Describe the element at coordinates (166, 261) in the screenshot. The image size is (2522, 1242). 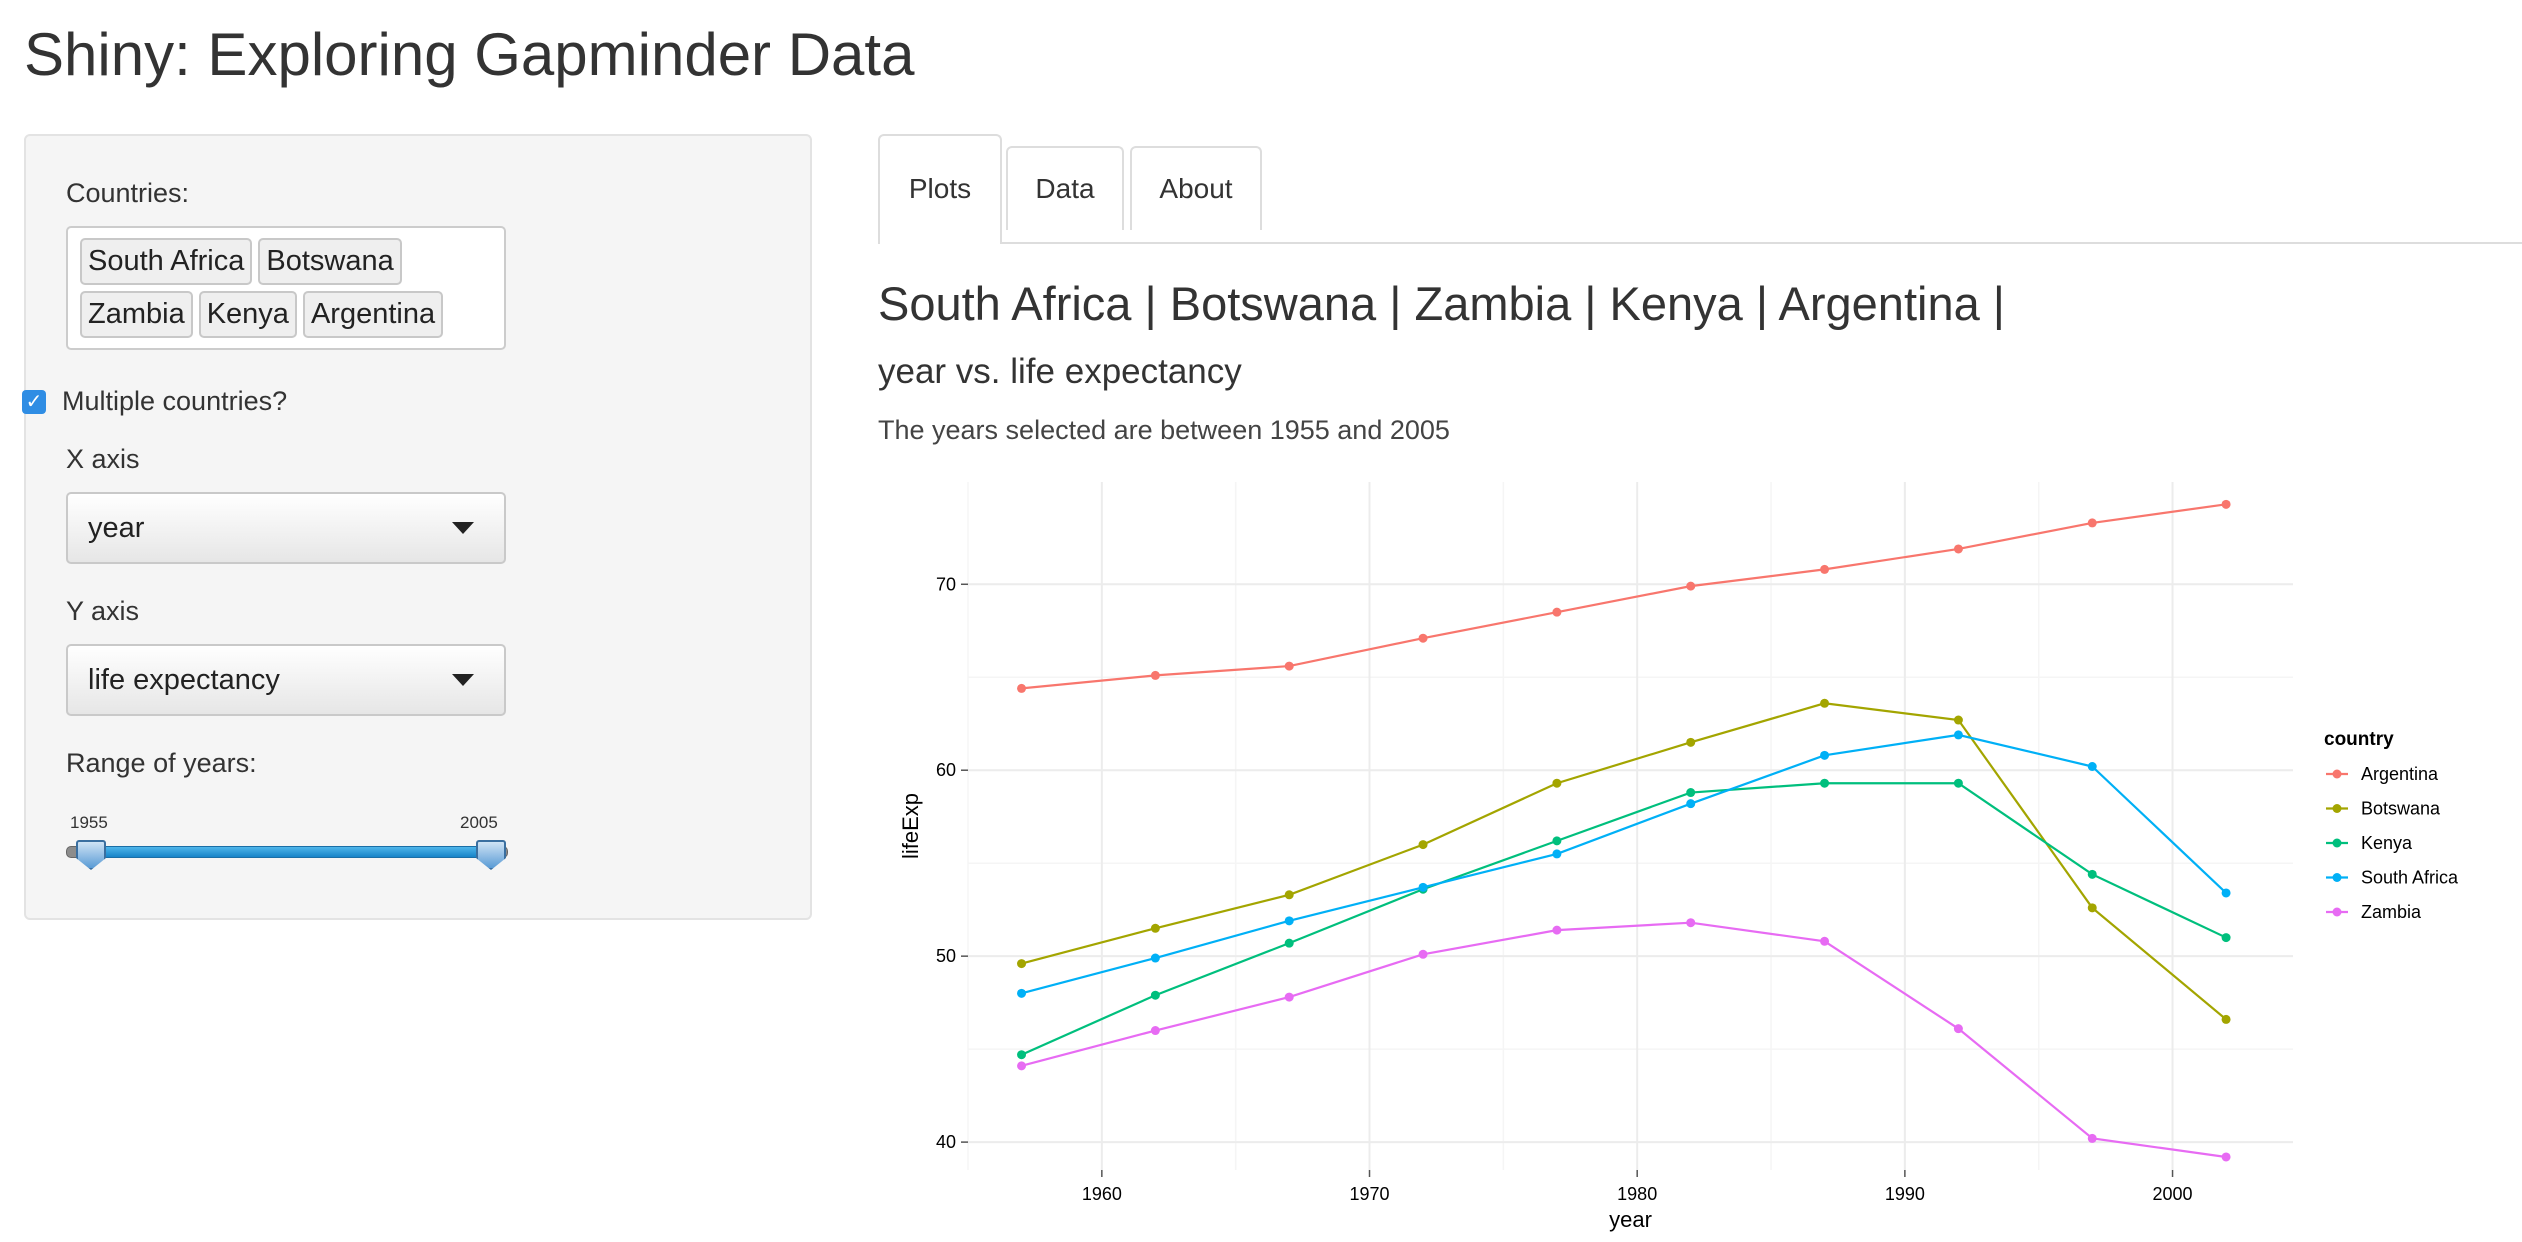
I see `country-chip: South Africa` at that location.